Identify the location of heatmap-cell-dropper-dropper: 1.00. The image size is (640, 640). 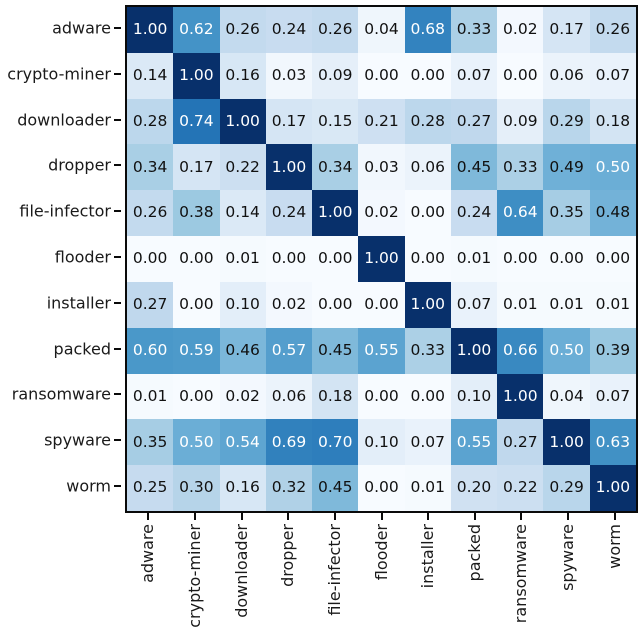
(289, 167).